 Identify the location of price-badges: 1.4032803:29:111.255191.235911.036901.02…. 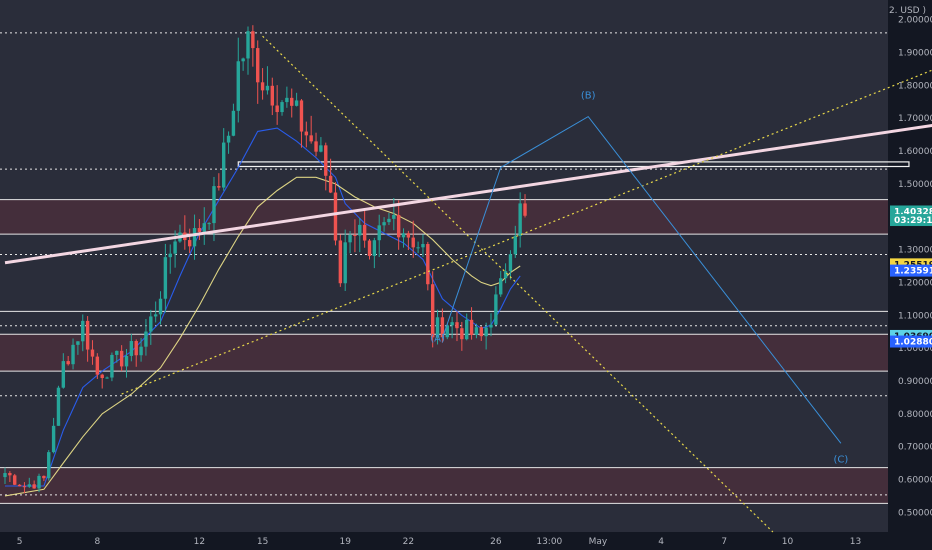
(911, 276).